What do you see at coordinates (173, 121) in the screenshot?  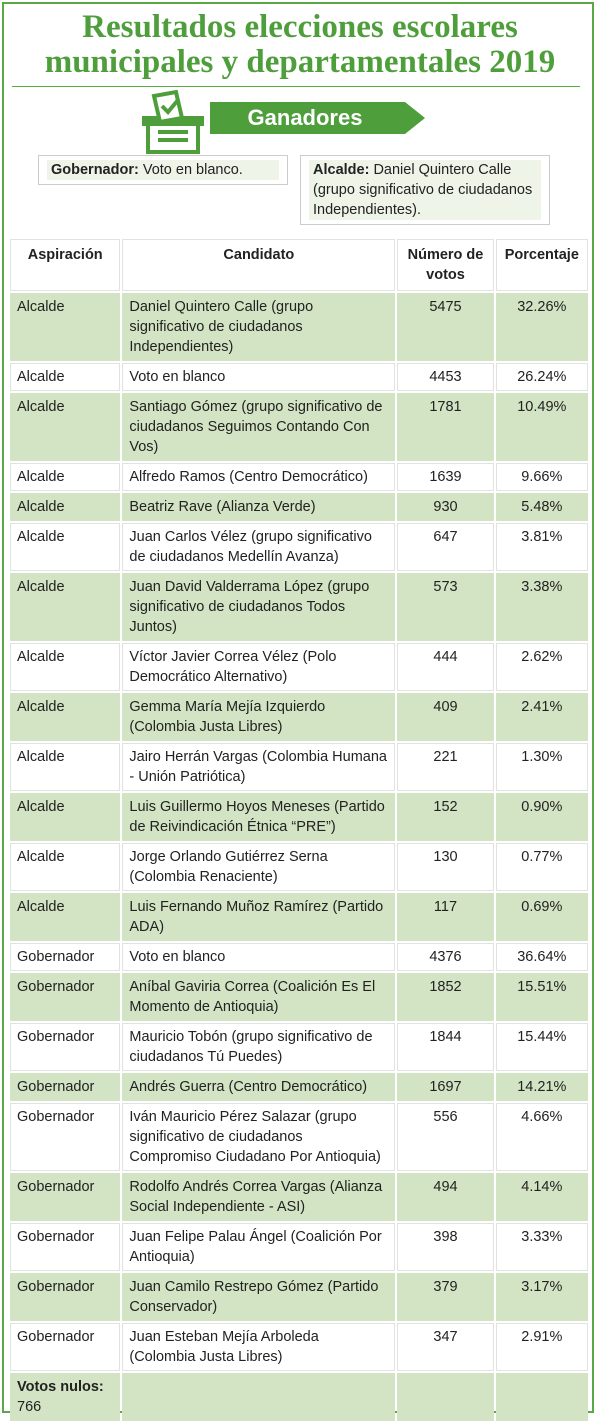 I see `ballot-icon` at bounding box center [173, 121].